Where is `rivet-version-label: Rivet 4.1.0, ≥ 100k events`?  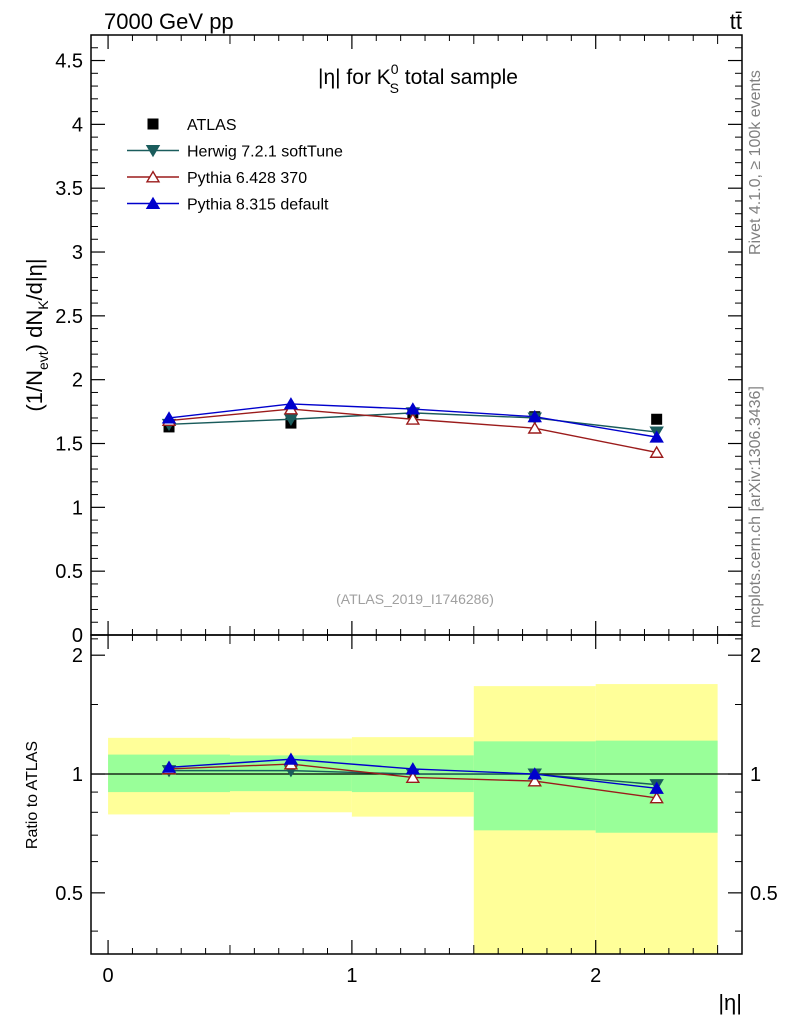
rivet-version-label: Rivet 4.1.0, ≥ 100k events is located at coordinates (755, 162).